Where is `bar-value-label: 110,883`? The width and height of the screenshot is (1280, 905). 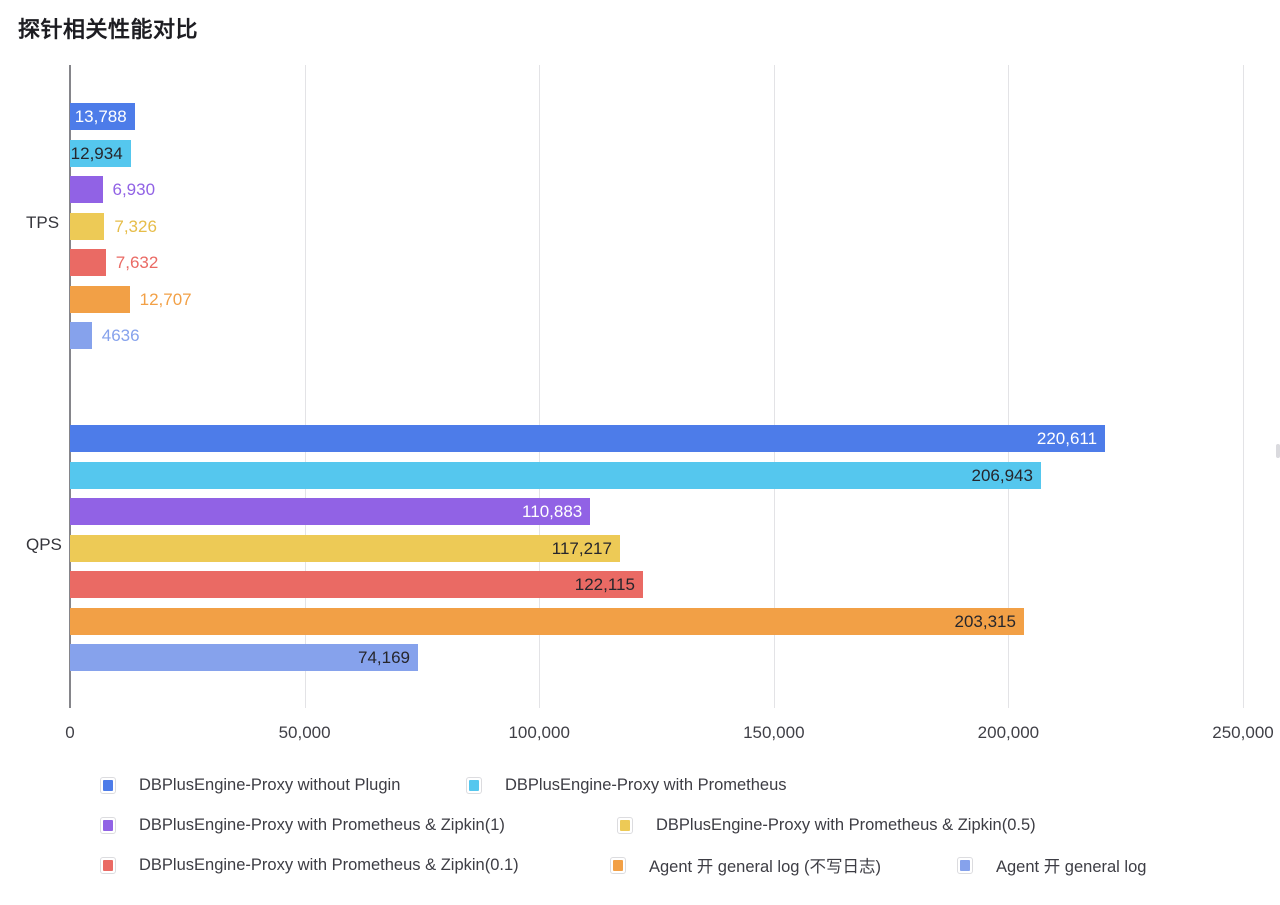
bar-value-label: 110,883 is located at coordinates (552, 512).